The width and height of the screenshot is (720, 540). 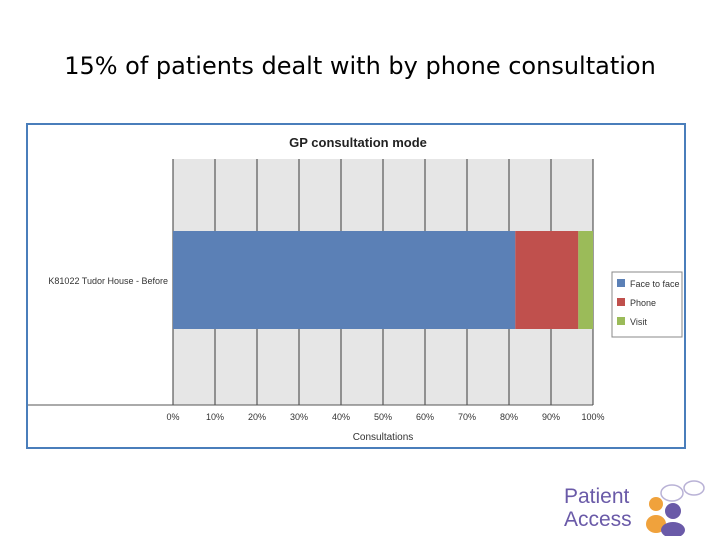 I want to click on patient-access-logo: Patient Access, so click(x=635, y=508).